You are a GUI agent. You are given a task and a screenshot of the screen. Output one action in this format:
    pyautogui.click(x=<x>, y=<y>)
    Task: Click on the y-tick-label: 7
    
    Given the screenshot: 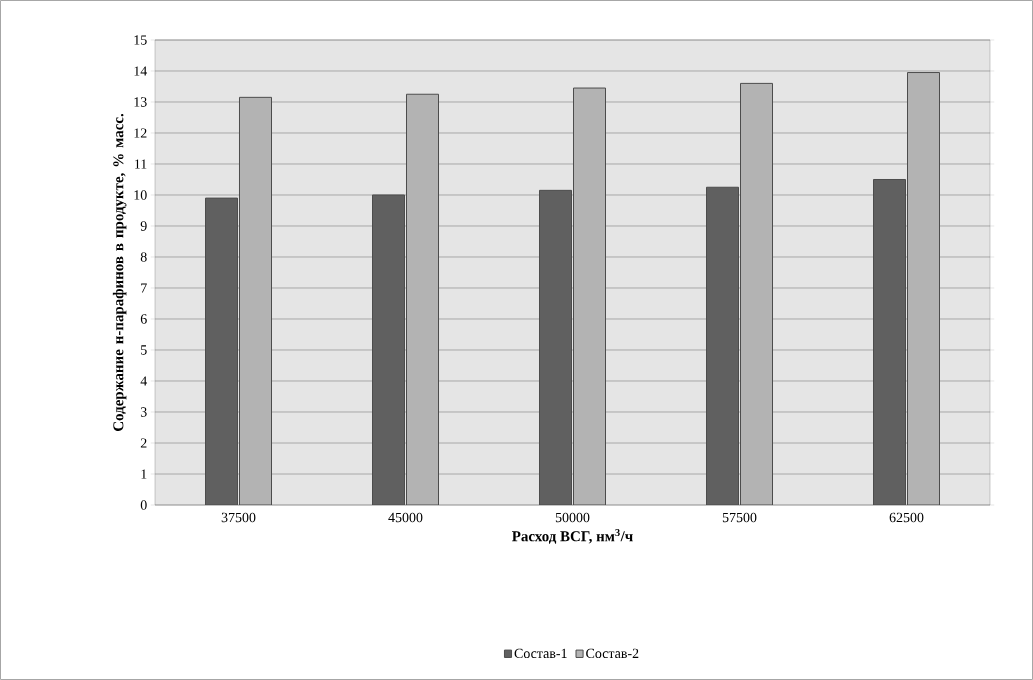 What is the action you would take?
    pyautogui.click(x=144, y=288)
    